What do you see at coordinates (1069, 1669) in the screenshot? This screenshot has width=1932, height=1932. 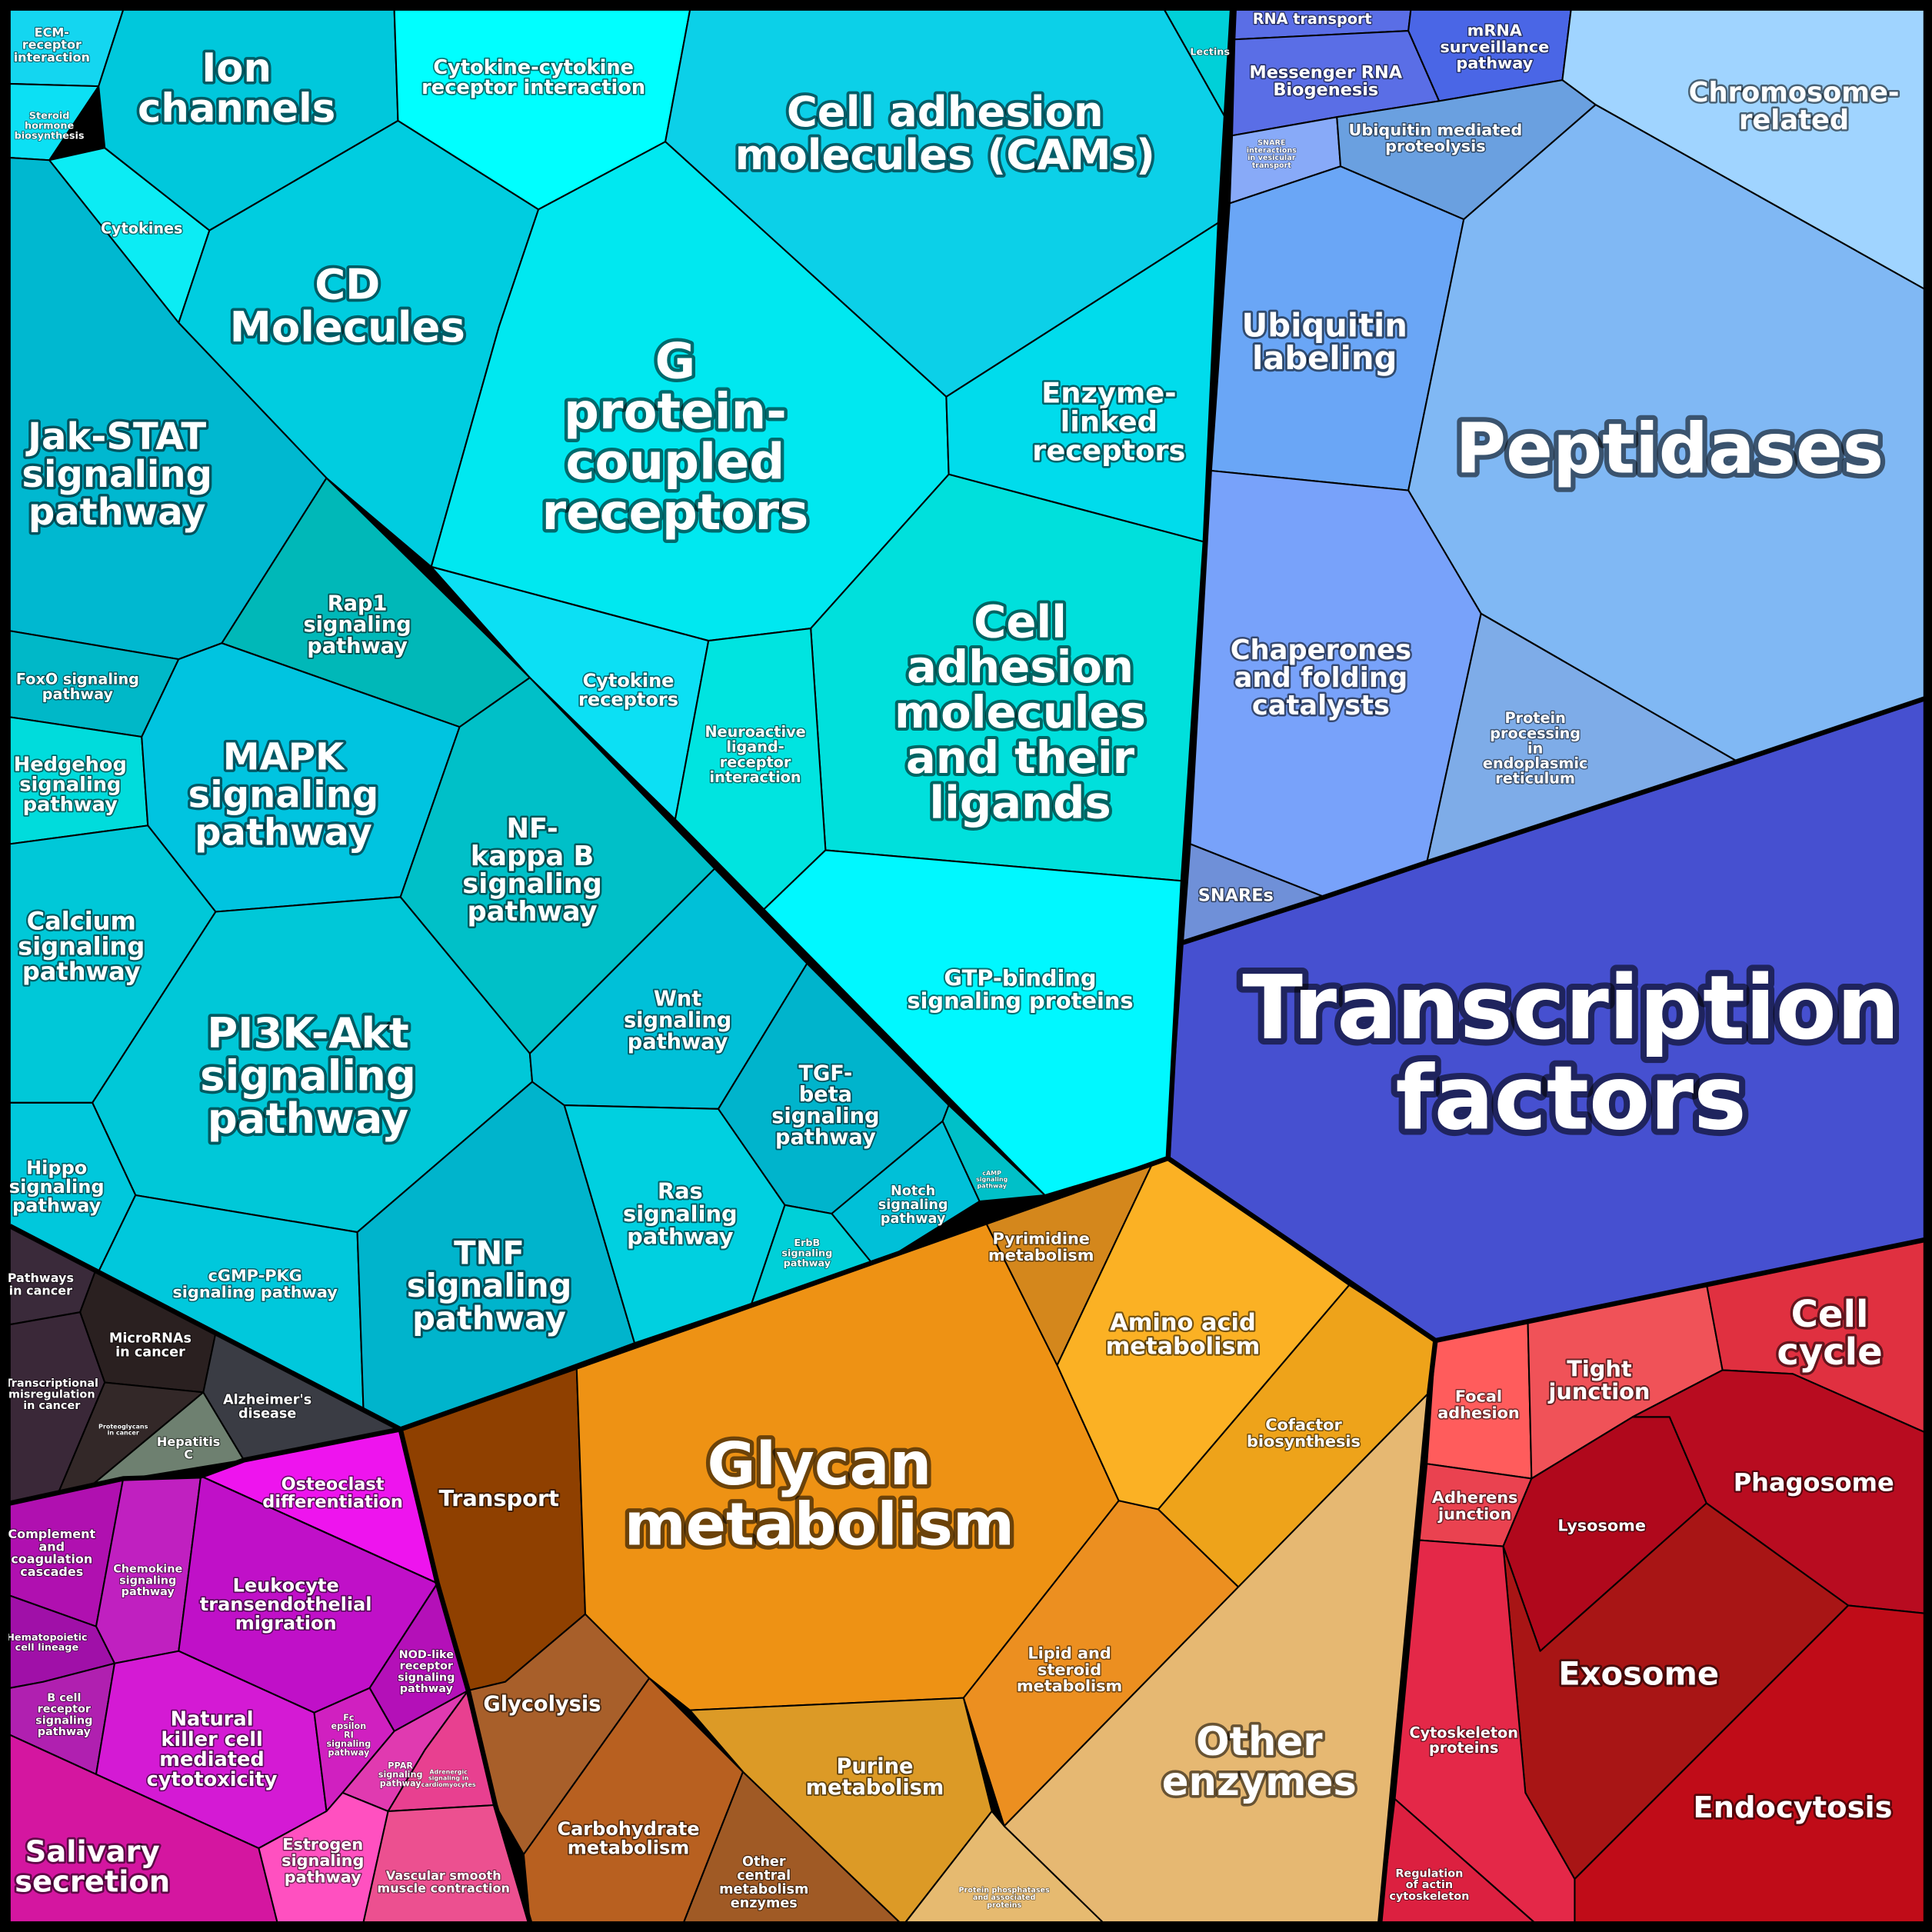 I see `cell-label: Lipid and steroid metabolism` at bounding box center [1069, 1669].